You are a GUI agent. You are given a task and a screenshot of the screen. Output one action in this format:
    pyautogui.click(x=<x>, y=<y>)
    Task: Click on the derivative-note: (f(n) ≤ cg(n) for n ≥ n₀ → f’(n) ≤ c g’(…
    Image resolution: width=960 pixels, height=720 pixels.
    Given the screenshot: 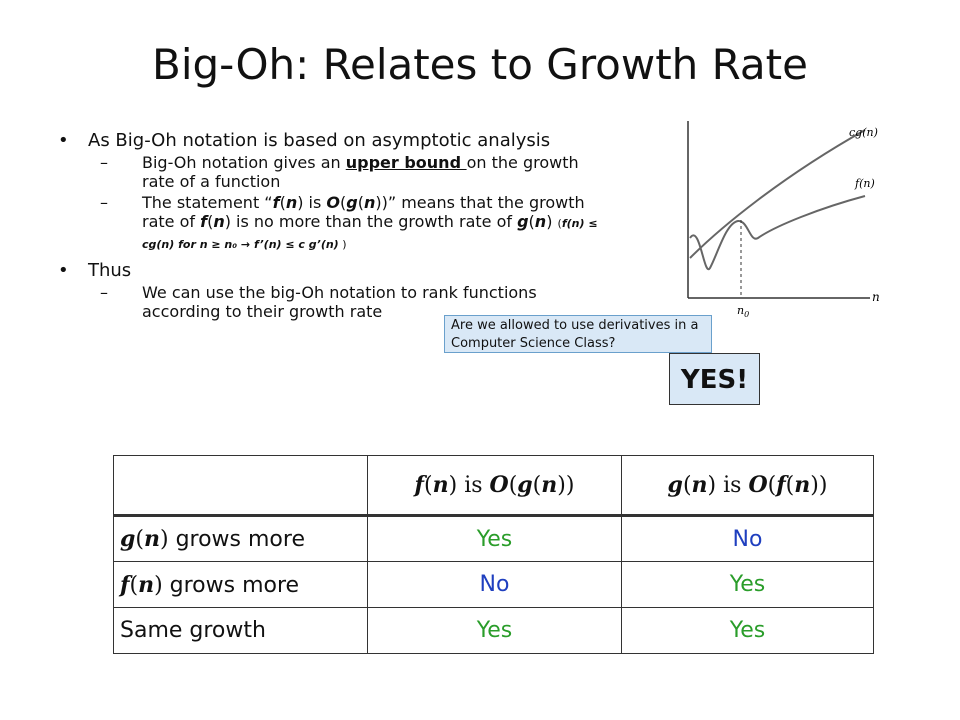 What is the action you would take?
    pyautogui.click(x=370, y=234)
    